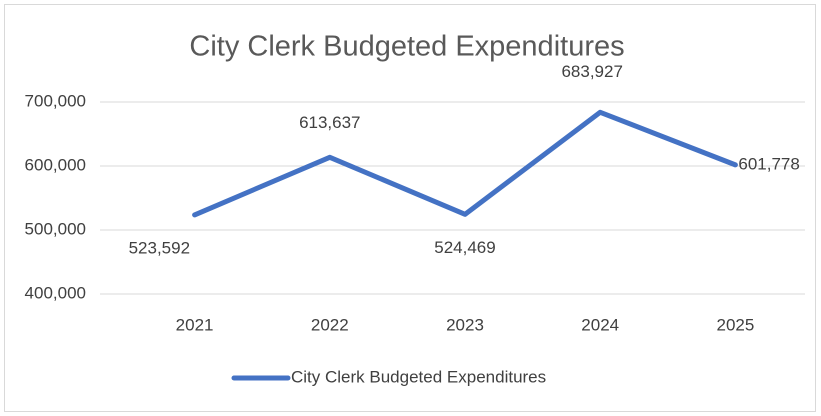 This screenshot has width=821, height=416. What do you see at coordinates (768, 163) in the screenshot?
I see `data-label: 601,778` at bounding box center [768, 163].